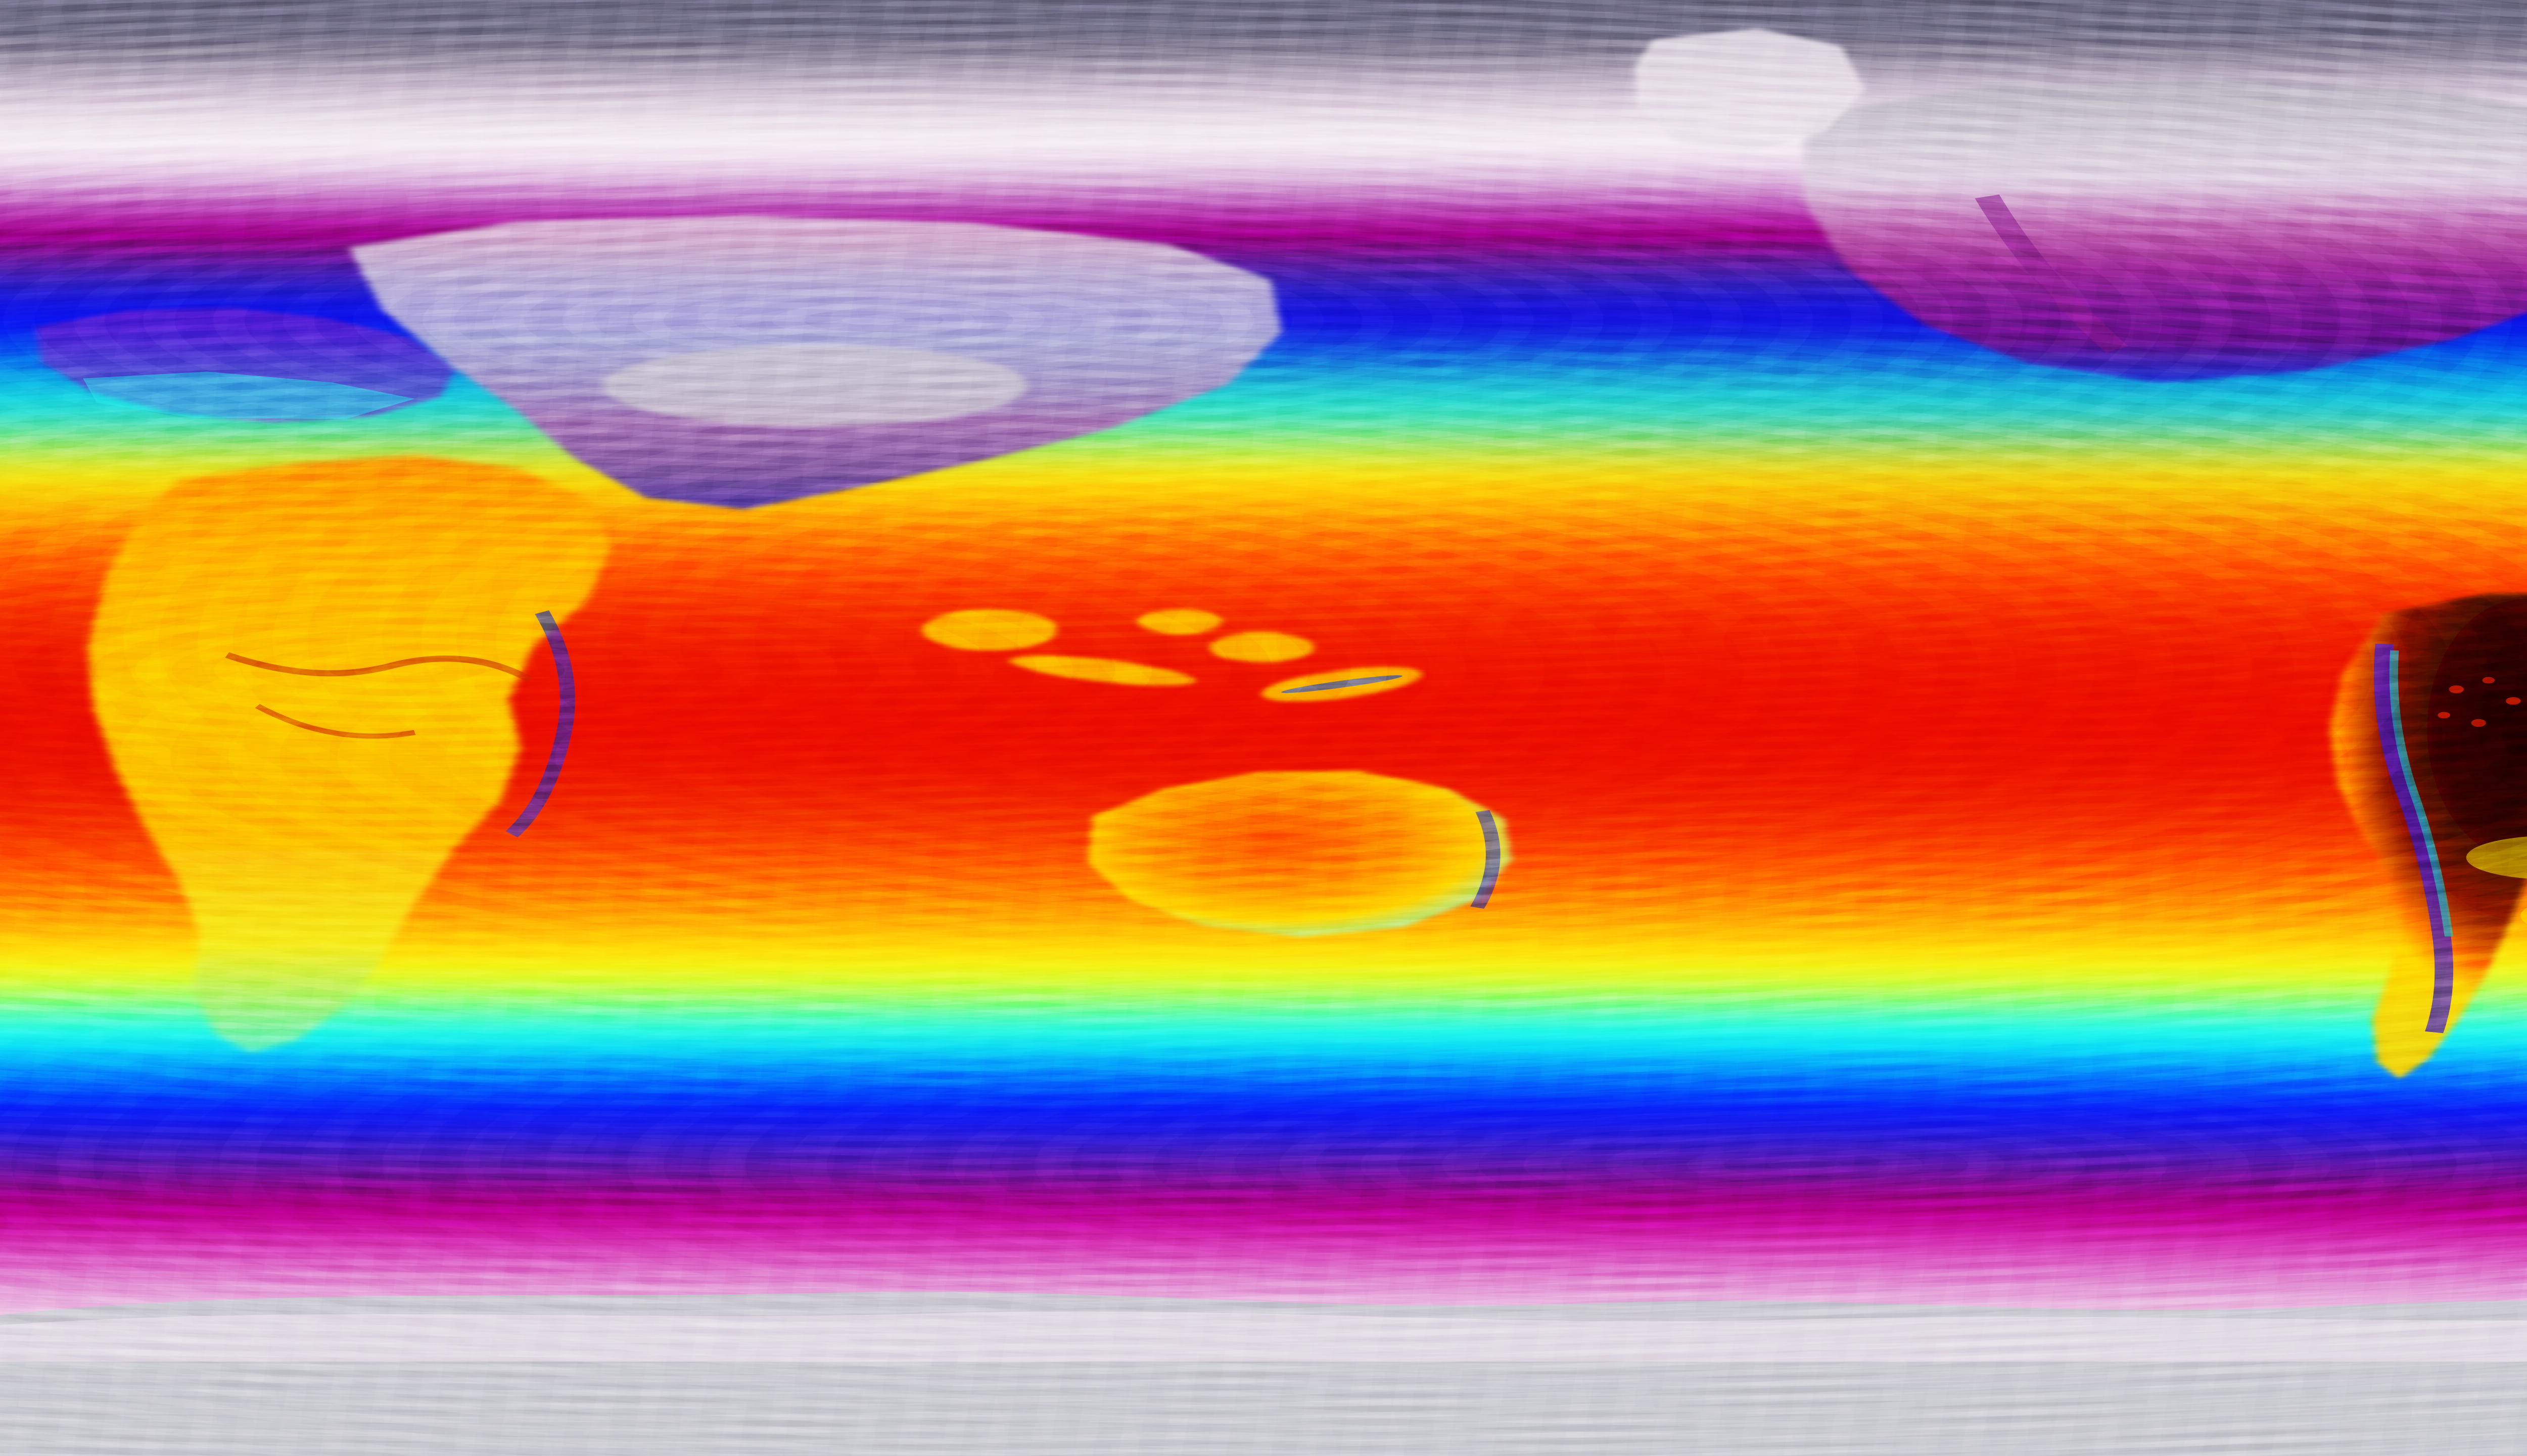 The image size is (2527, 1456). Describe the element at coordinates (2137, 276) in the screenshot. I see `continent-north-america` at that location.